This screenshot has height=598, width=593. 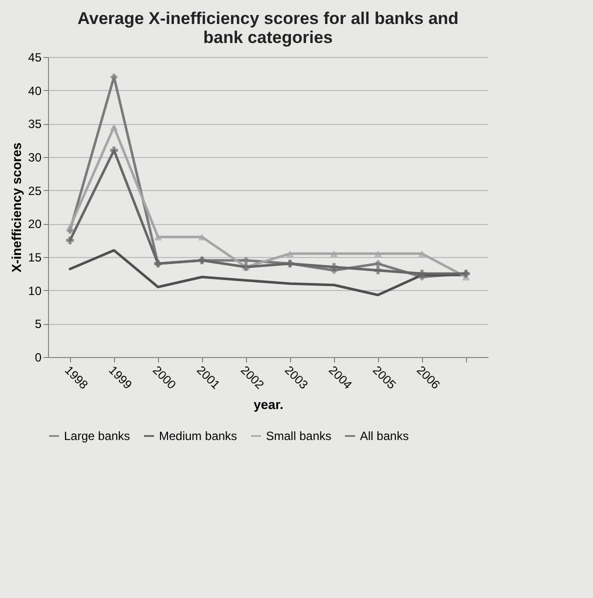 I want to click on legend-label: All banks, so click(x=384, y=436).